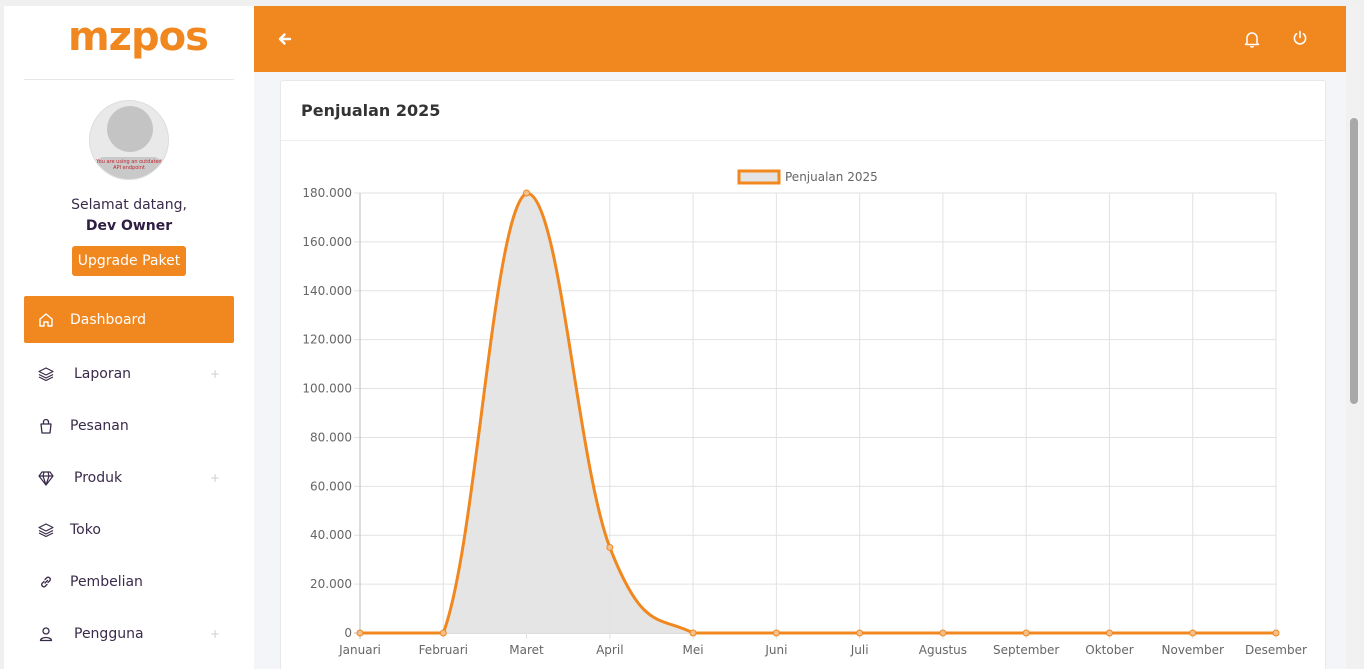 The image size is (1364, 669). I want to click on x-tick-label: Juni, so click(775, 650).